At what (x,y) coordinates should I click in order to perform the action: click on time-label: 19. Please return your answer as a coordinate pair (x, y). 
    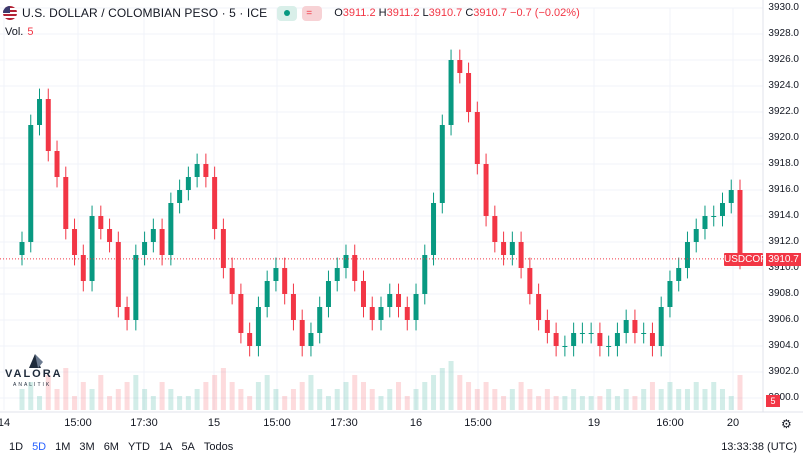
    Looking at the image, I should click on (594, 423).